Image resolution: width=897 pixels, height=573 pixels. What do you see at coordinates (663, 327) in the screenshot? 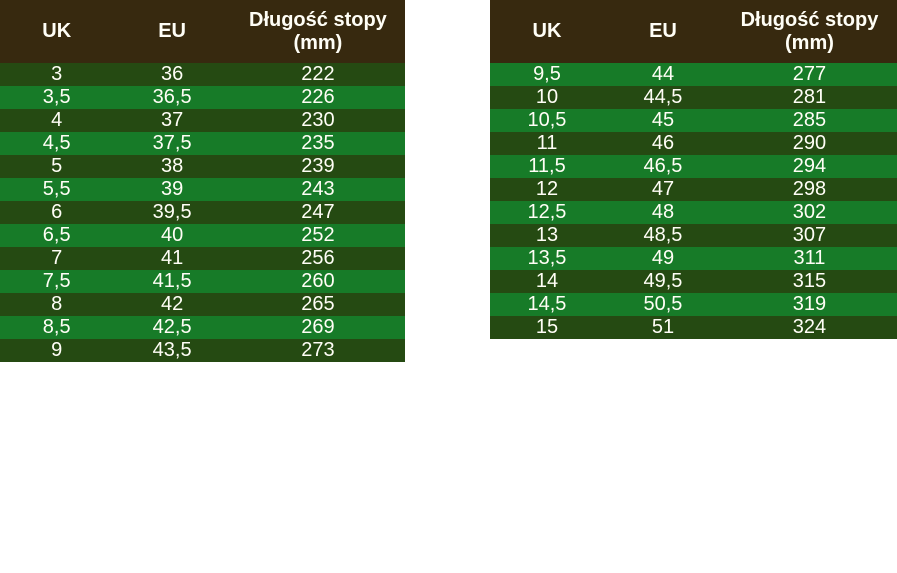
I see `cell-eu-size: 51` at bounding box center [663, 327].